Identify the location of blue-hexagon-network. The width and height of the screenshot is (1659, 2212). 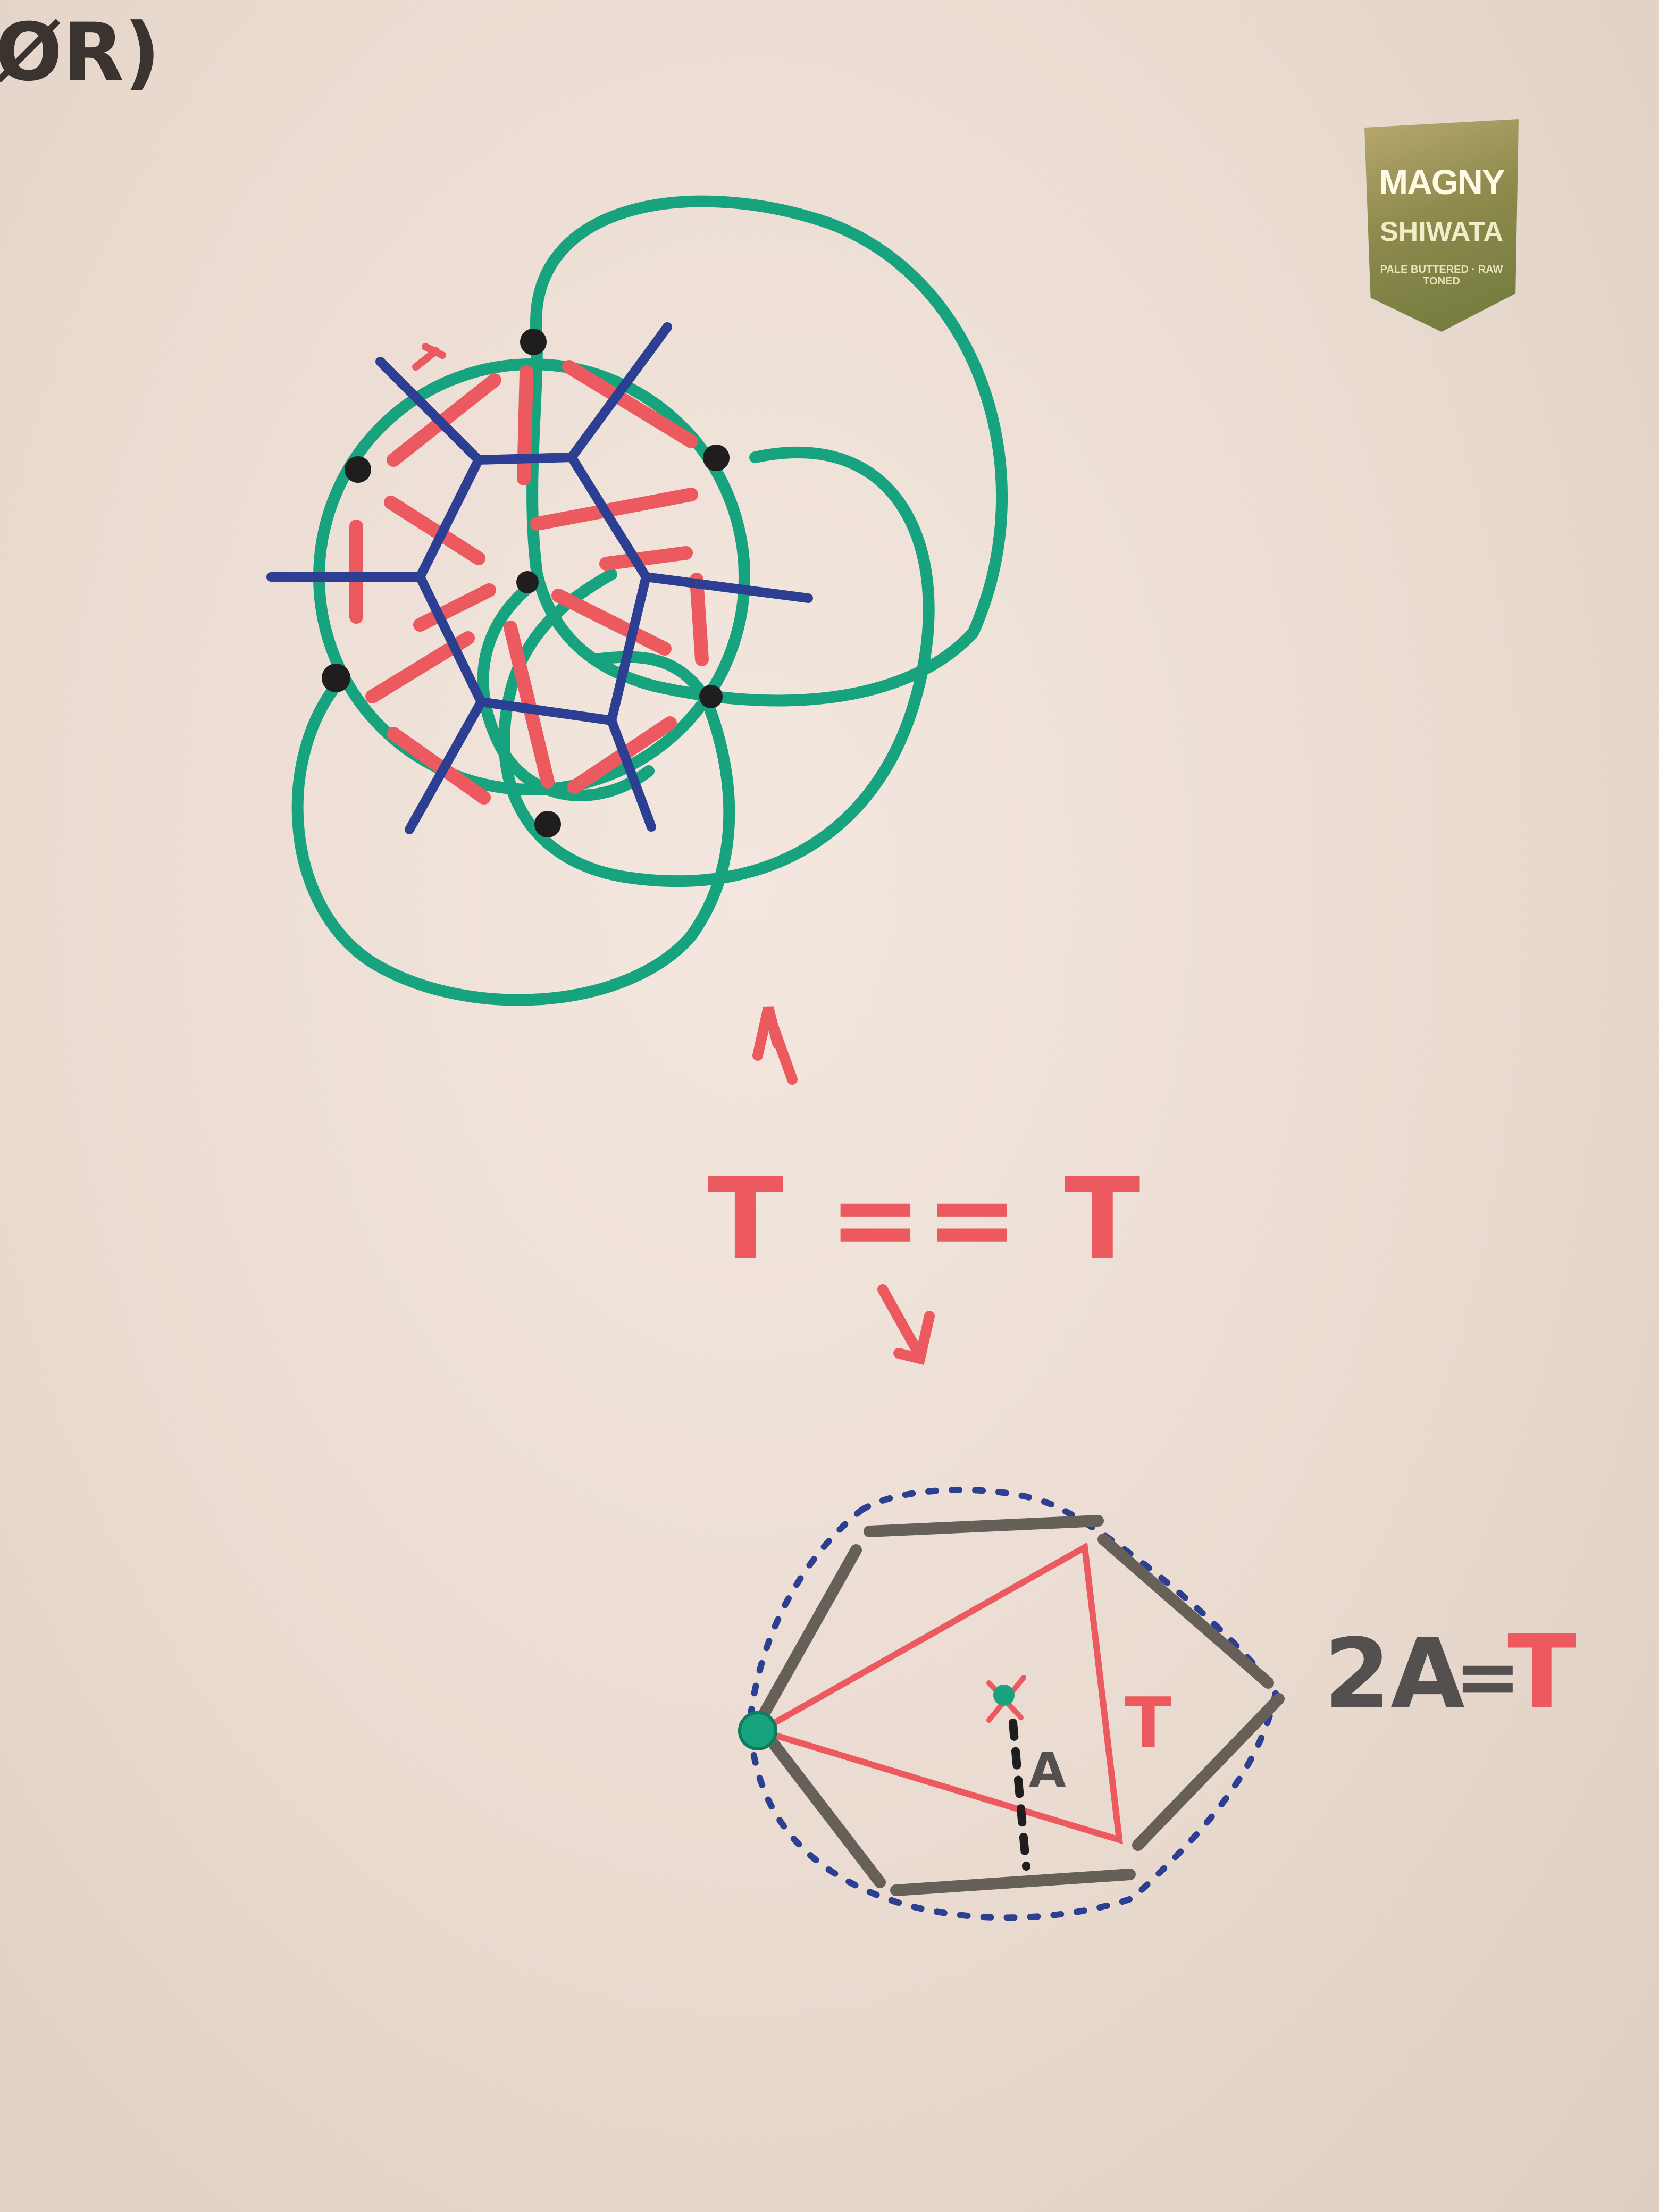
(539, 578).